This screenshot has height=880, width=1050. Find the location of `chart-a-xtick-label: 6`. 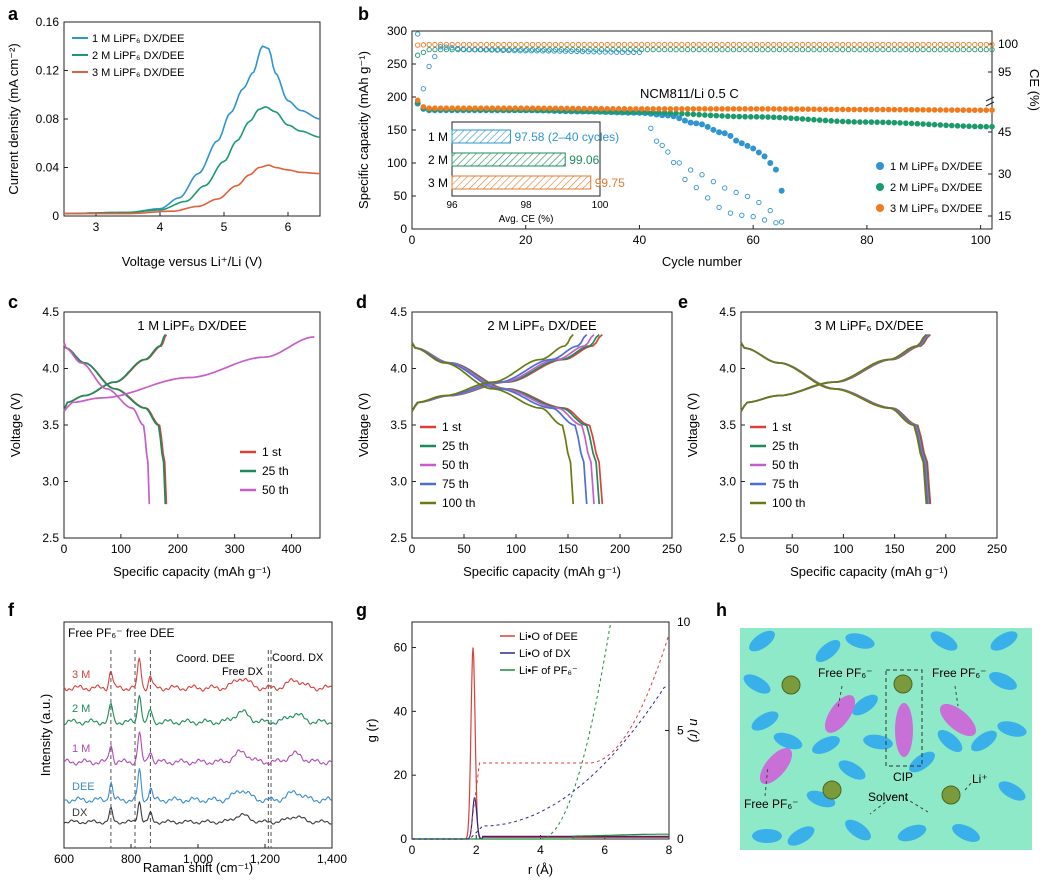

chart-a-xtick-label: 6 is located at coordinates (288, 227).